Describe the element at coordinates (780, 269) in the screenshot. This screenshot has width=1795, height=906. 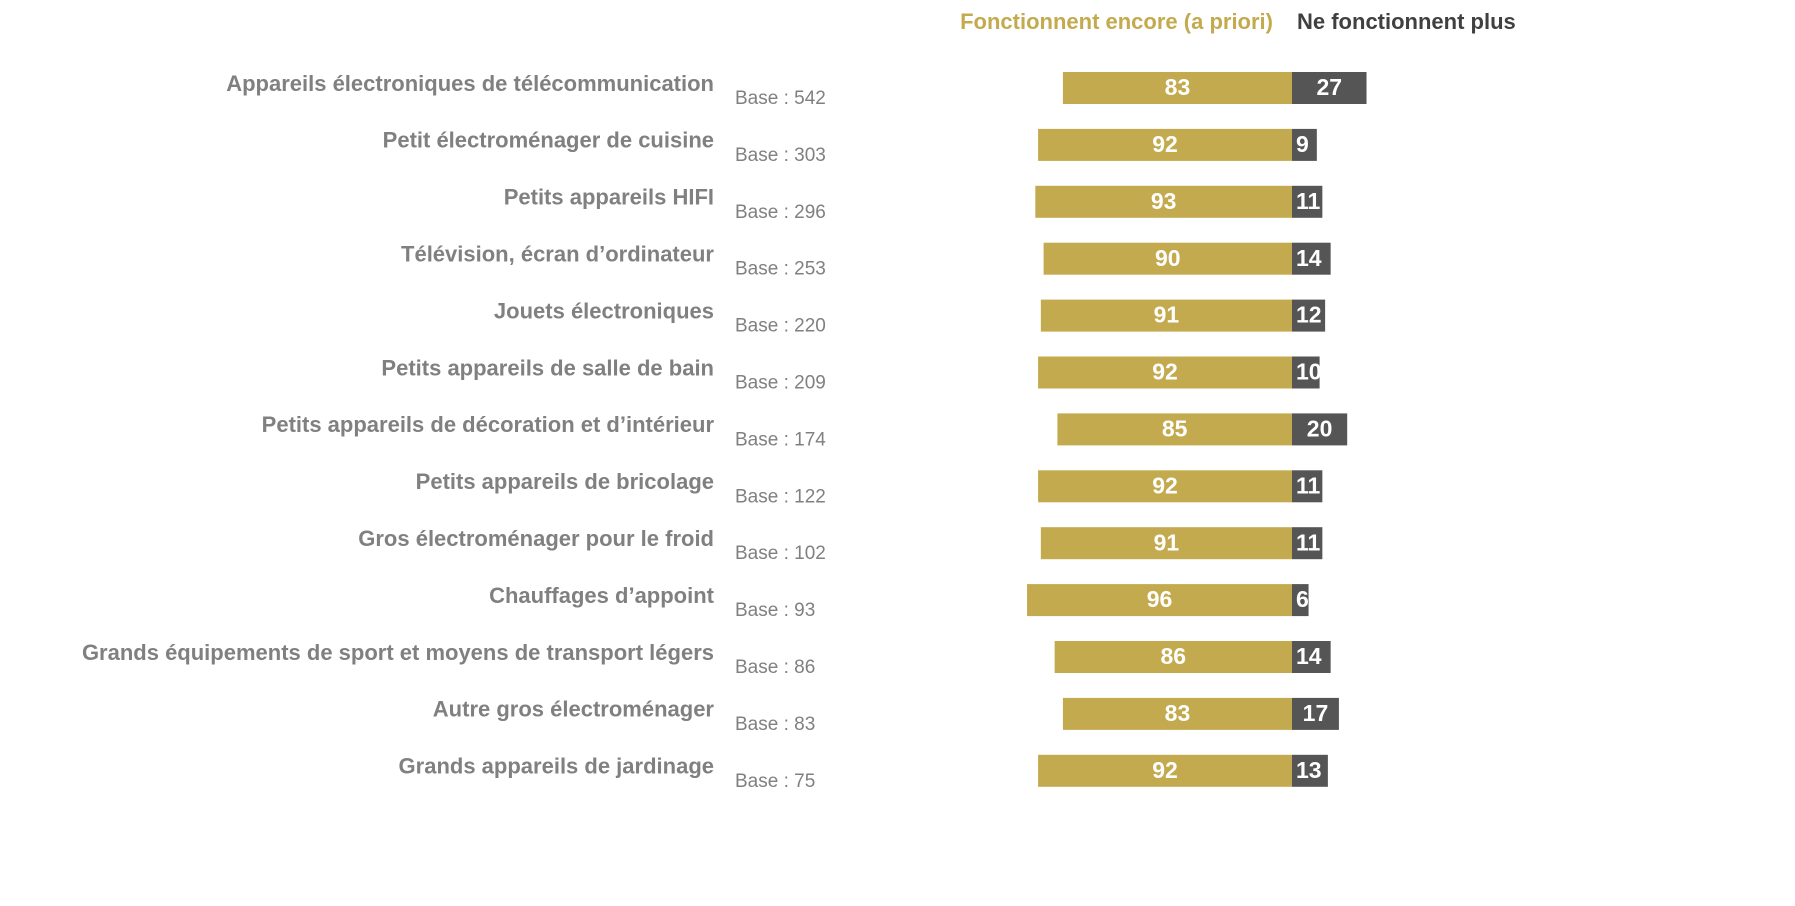
I see `base-label: Base : 253` at that location.